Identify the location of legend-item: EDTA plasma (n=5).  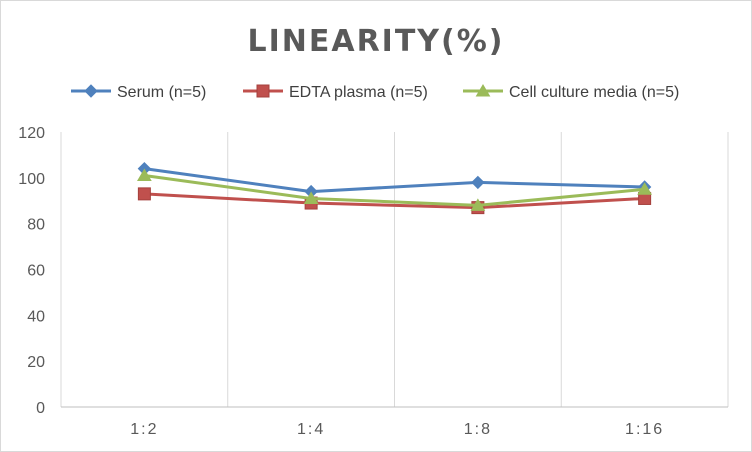
(335, 92).